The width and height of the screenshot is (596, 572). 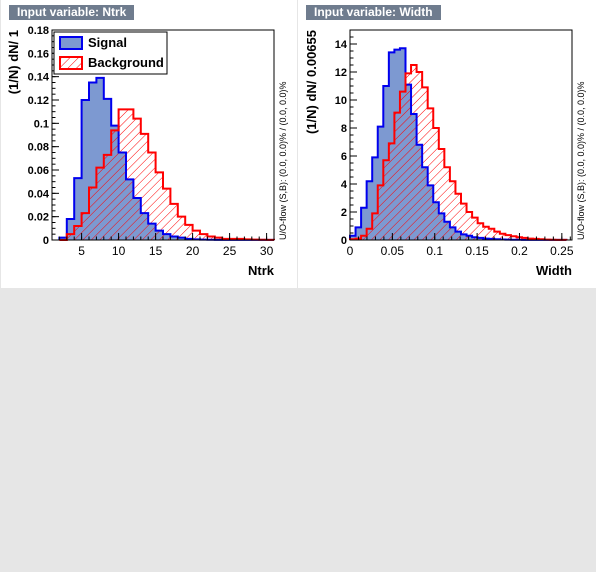 What do you see at coordinates (267, 251) in the screenshot?
I see `x-tick-label-ntrk: 30` at bounding box center [267, 251].